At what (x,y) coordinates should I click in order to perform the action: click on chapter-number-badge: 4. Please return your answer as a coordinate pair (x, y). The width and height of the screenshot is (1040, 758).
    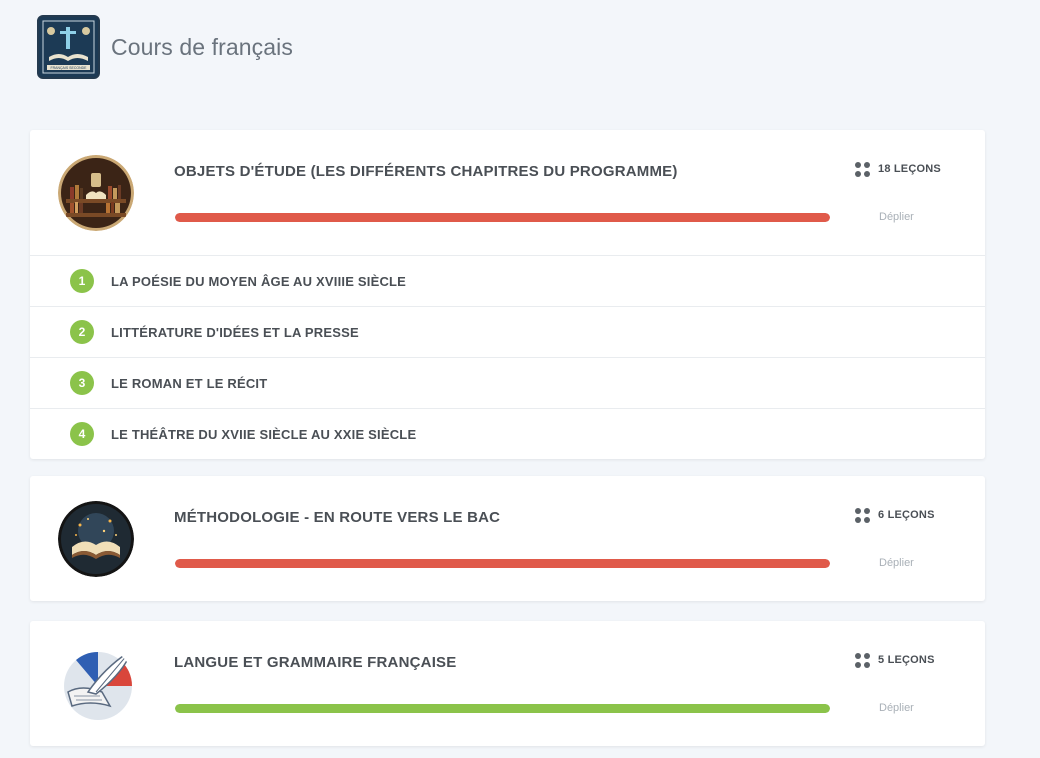
    Looking at the image, I should click on (82, 434).